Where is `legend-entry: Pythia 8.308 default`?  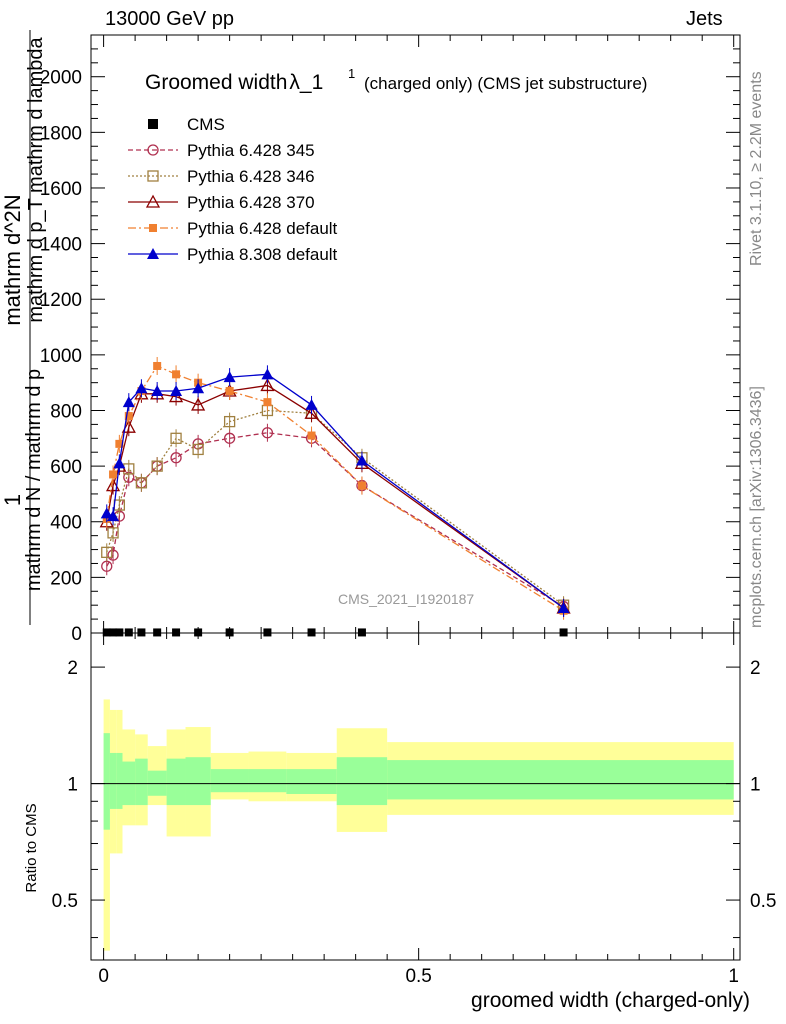 legend-entry: Pythia 8.308 default is located at coordinates (233, 254).